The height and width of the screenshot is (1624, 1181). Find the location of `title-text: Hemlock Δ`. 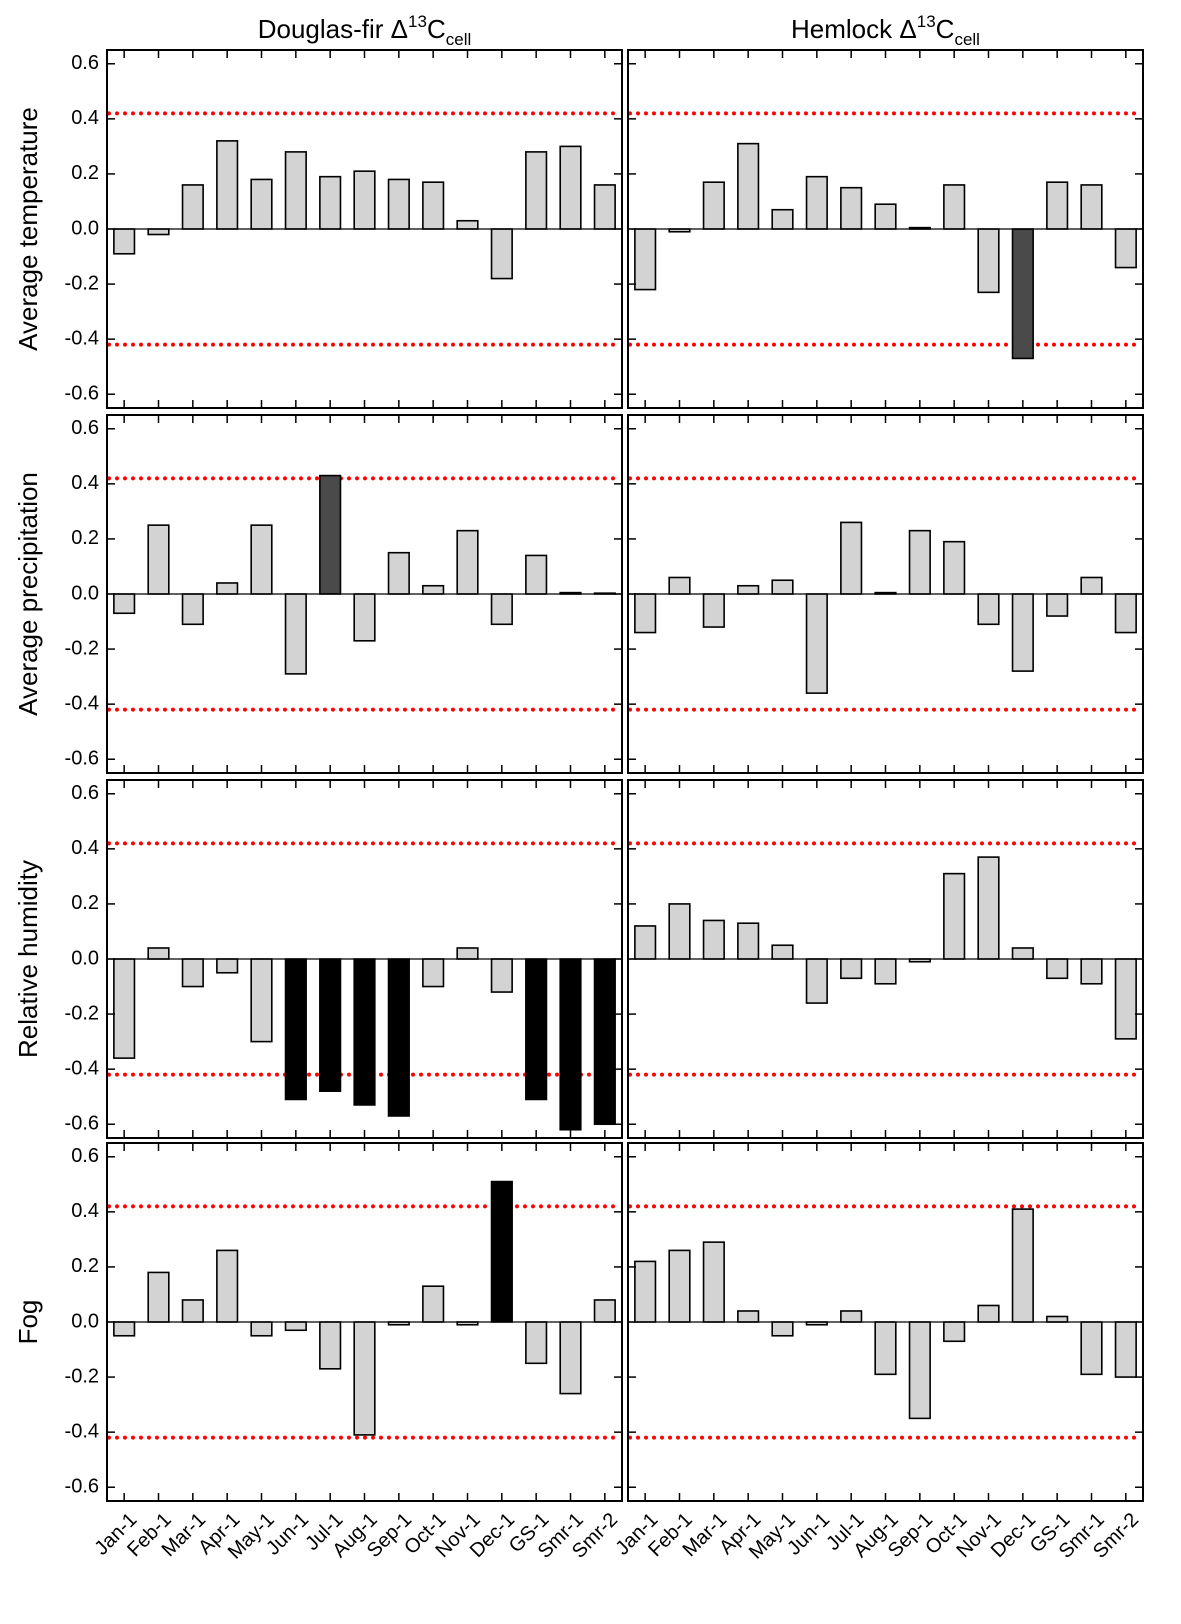

title-text: Hemlock Δ is located at coordinates (854, 29).